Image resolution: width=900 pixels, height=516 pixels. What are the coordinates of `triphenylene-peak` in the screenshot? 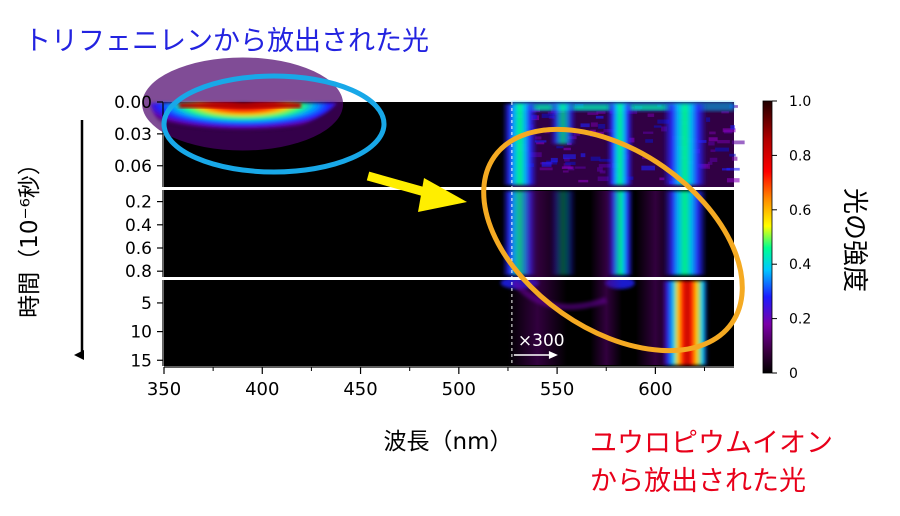 It's located at (240, 105).